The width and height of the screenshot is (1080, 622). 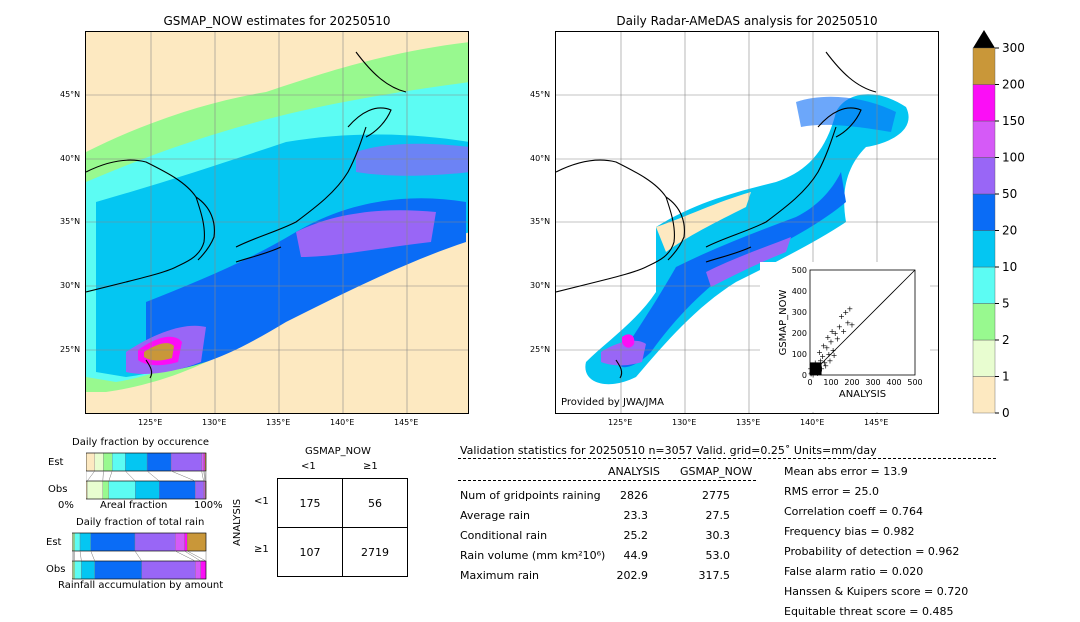 What do you see at coordinates (872, 382) in the screenshot?
I see `scatter-xtick-label: 300` at bounding box center [872, 382].